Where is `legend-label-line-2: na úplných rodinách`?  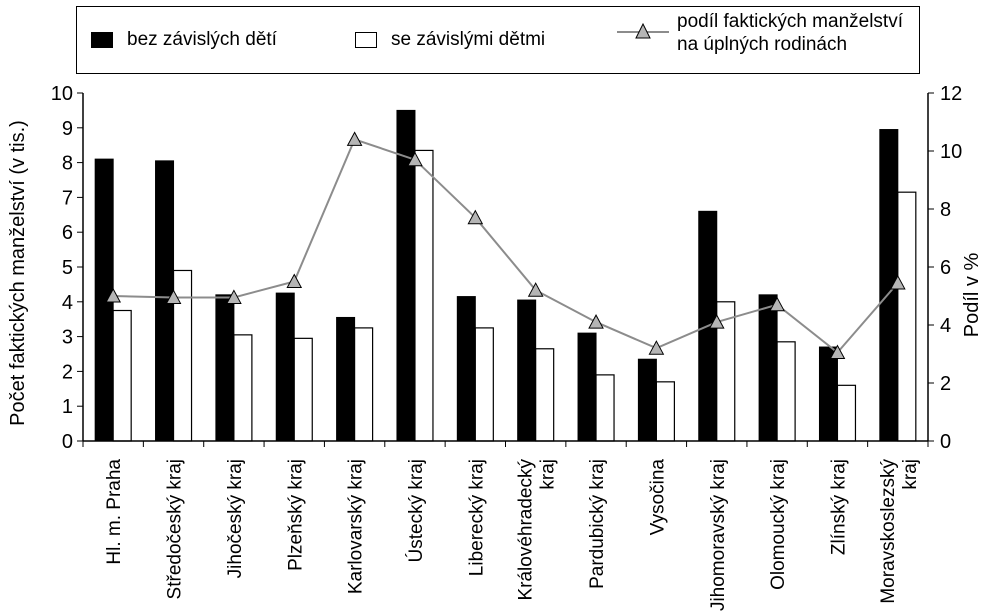
legend-label-line-2: na úplných rodinách is located at coordinates (762, 44).